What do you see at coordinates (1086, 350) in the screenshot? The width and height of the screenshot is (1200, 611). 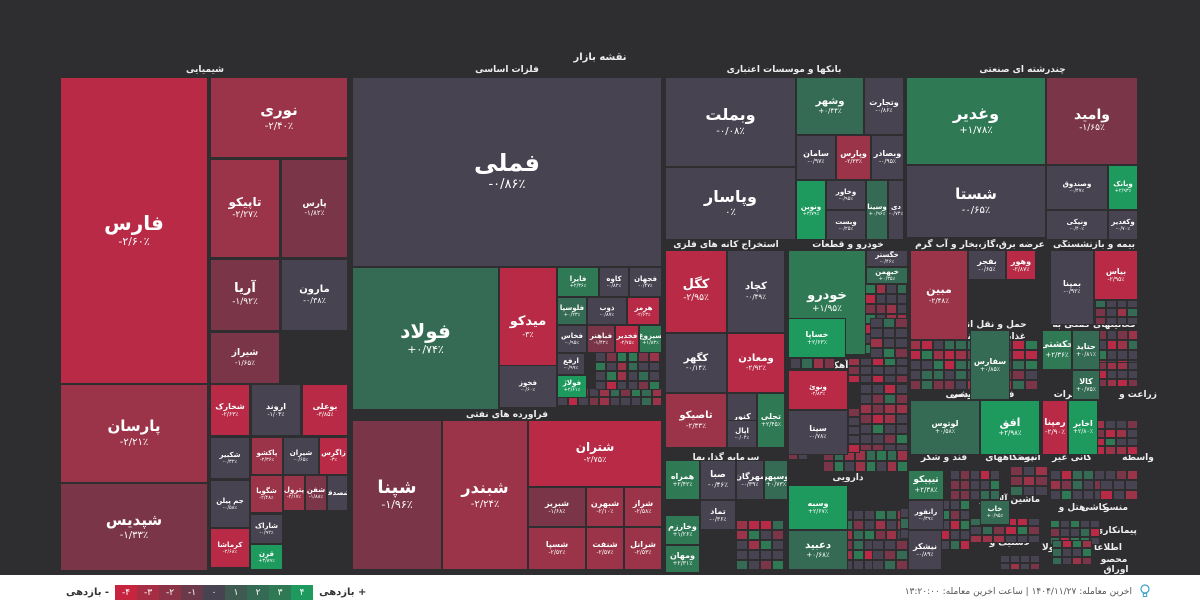 I see `symbol-tile: حتاید +۰/۸۱٪` at bounding box center [1086, 350].